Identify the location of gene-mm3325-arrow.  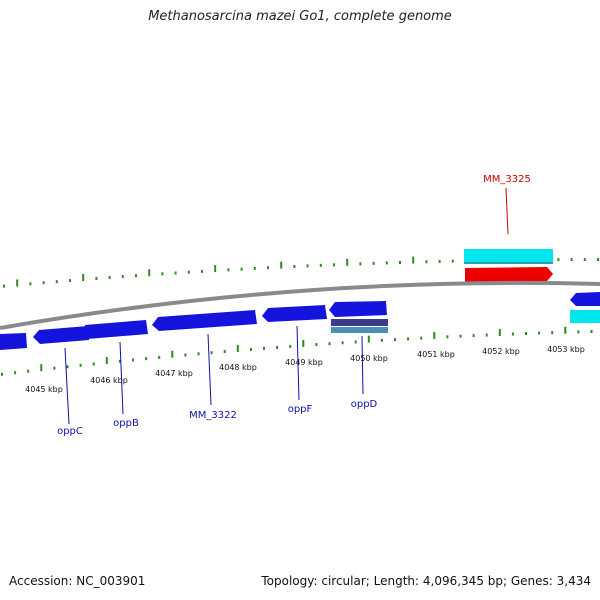
(509, 274).